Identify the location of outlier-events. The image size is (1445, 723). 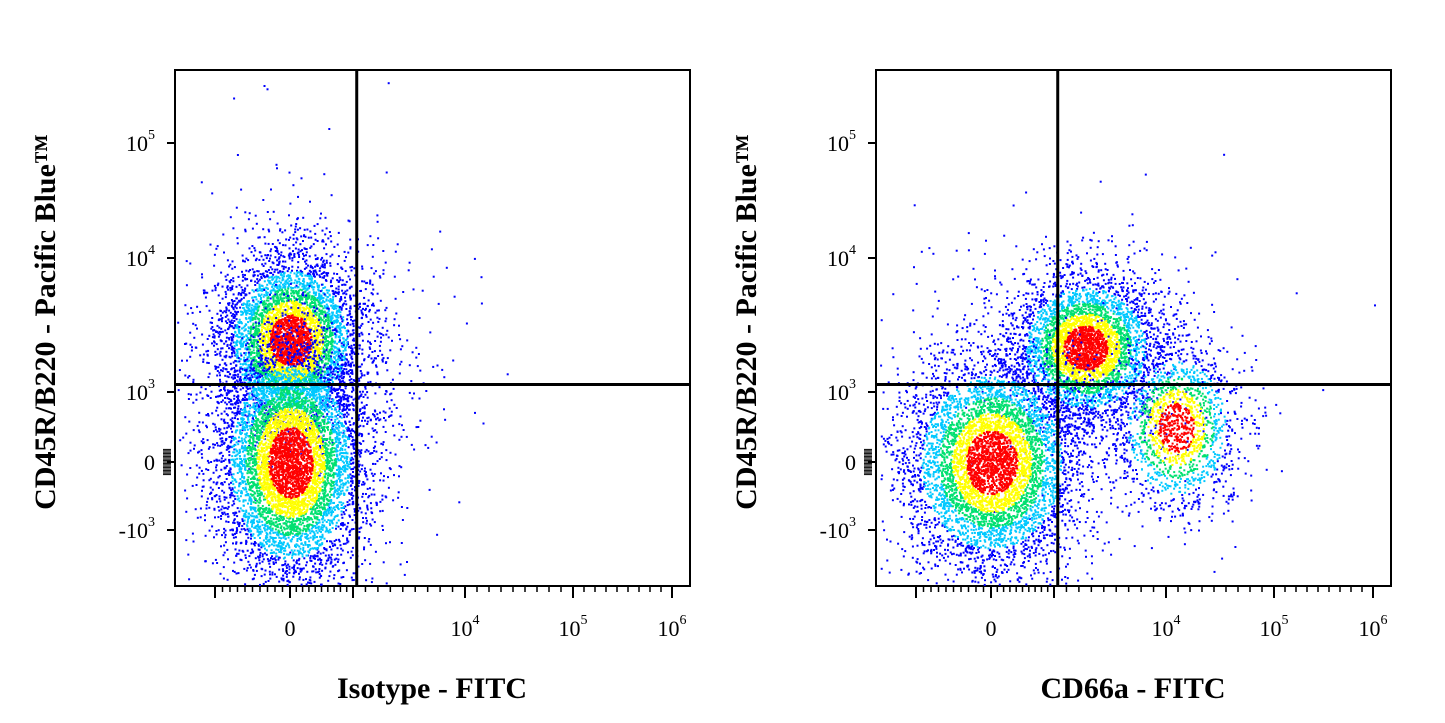
(434, 380).